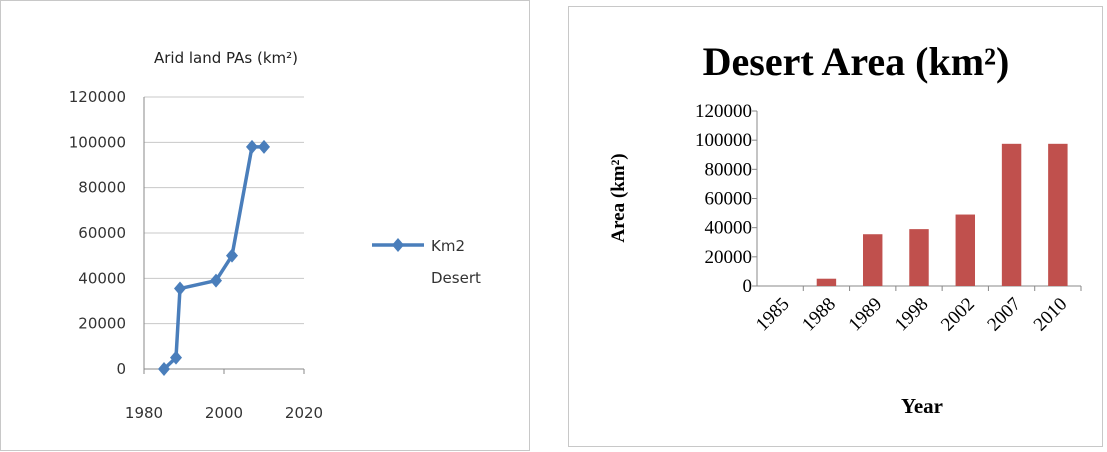  What do you see at coordinates (618, 197) in the screenshot?
I see `y-axis-label: Area (km²)` at bounding box center [618, 197].